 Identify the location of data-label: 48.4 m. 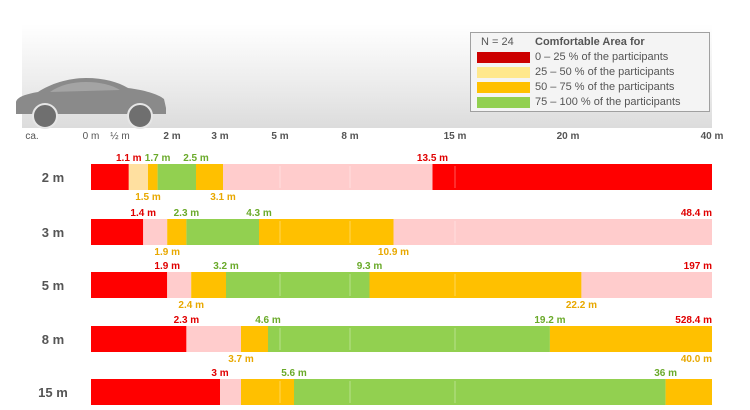
(696, 213).